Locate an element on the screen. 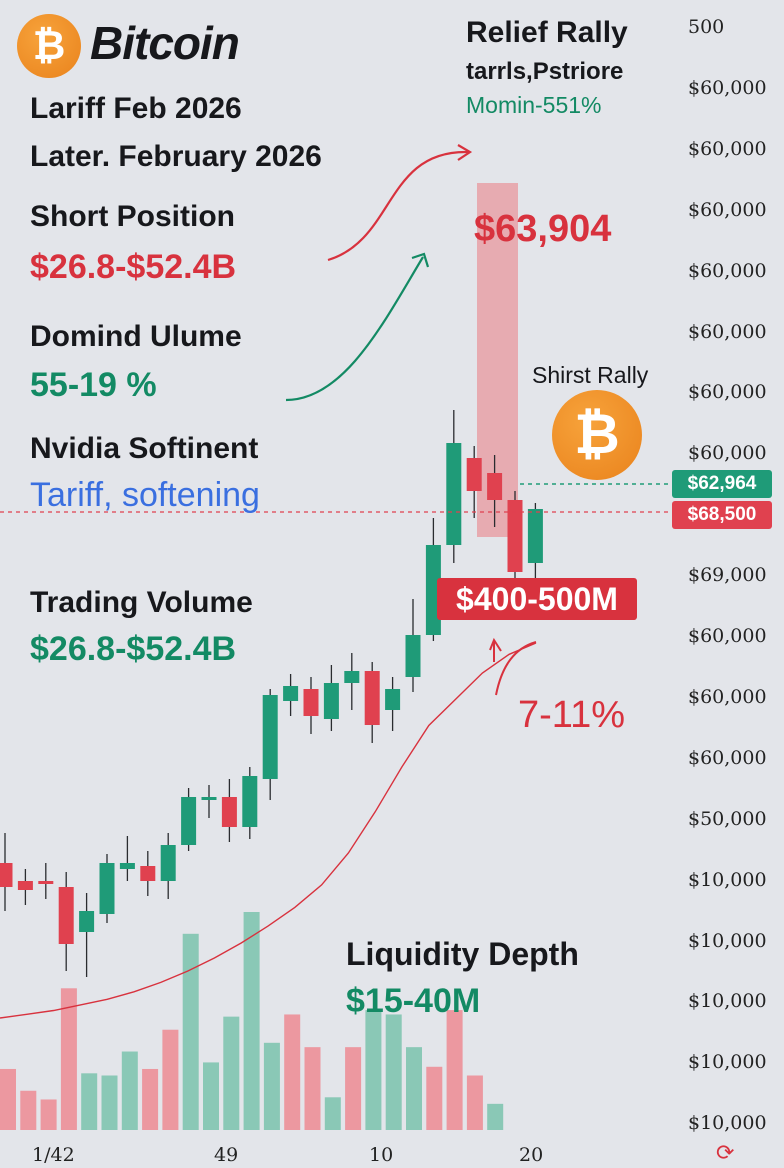  volume-bars is located at coordinates (252, 1021).